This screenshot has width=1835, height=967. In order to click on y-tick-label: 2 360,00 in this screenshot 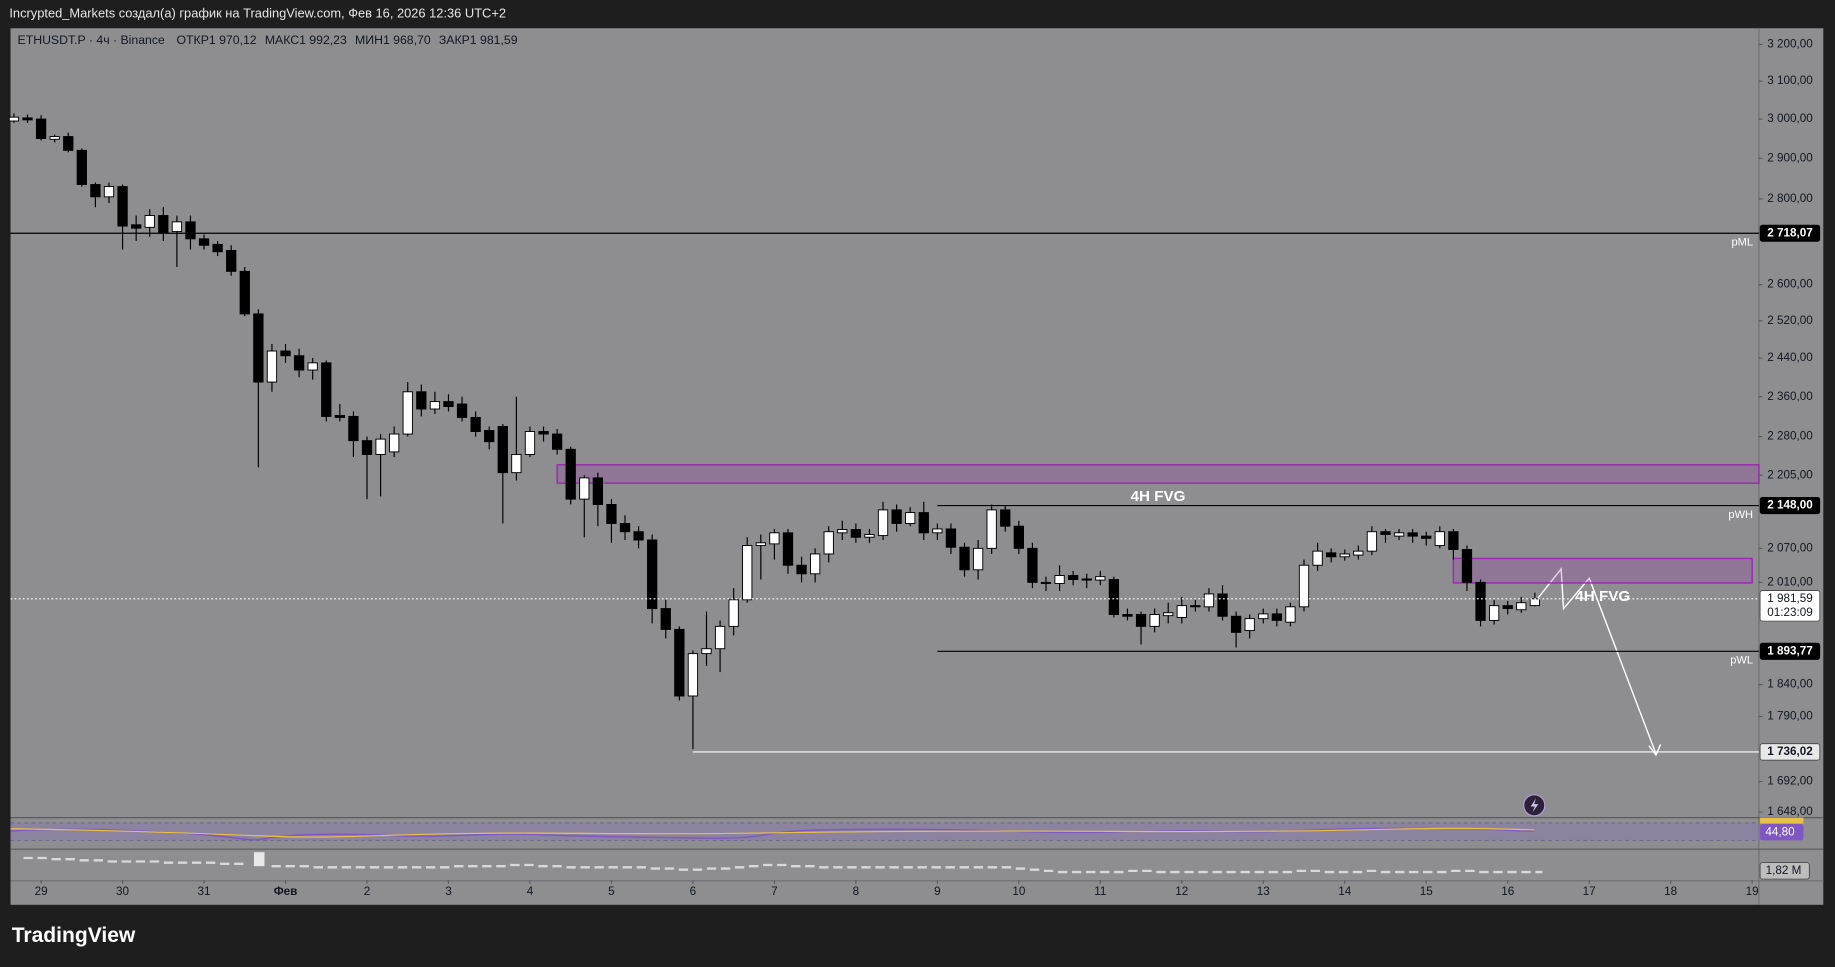, I will do `click(1790, 396)`.